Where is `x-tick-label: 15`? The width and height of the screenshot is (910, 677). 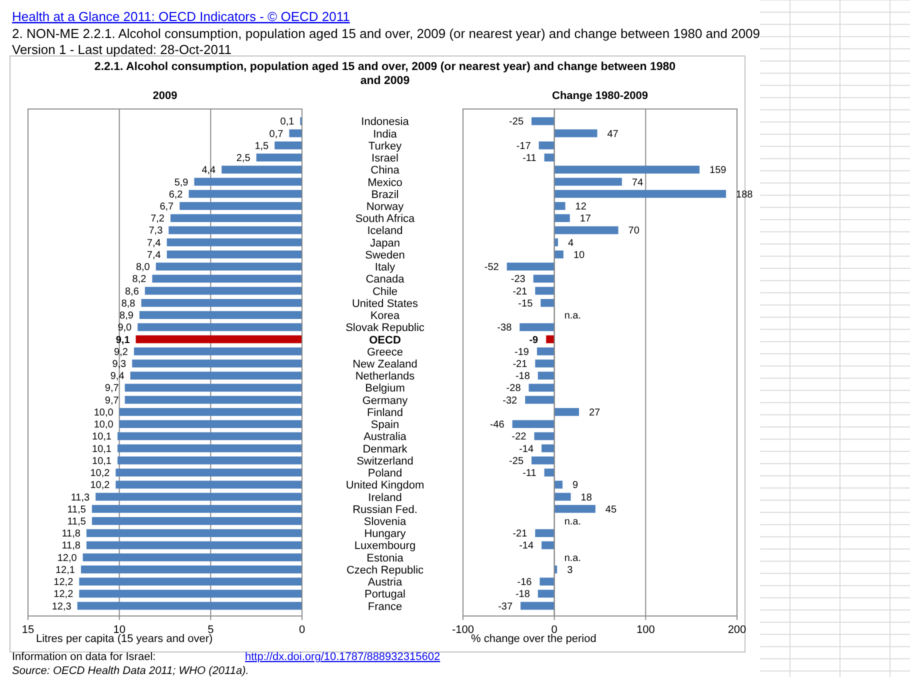 x-tick-label: 15 is located at coordinates (28, 630).